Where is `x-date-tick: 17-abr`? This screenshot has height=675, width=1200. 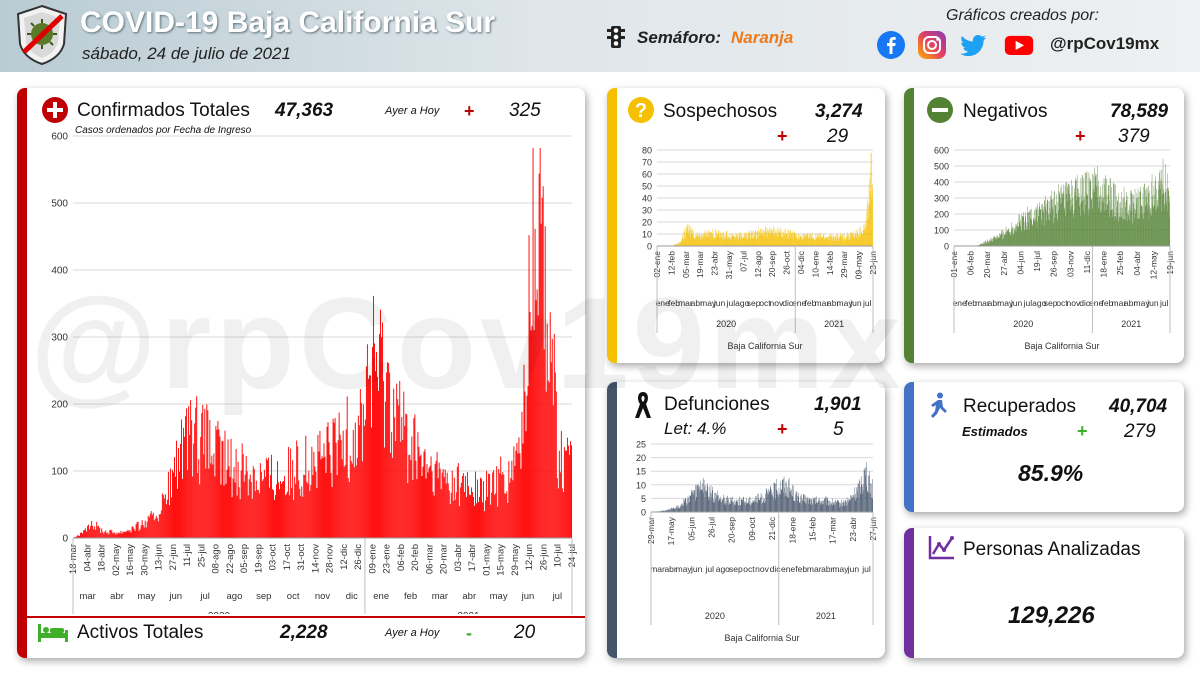
x-date-tick: 17-abr is located at coordinates (472, 557).